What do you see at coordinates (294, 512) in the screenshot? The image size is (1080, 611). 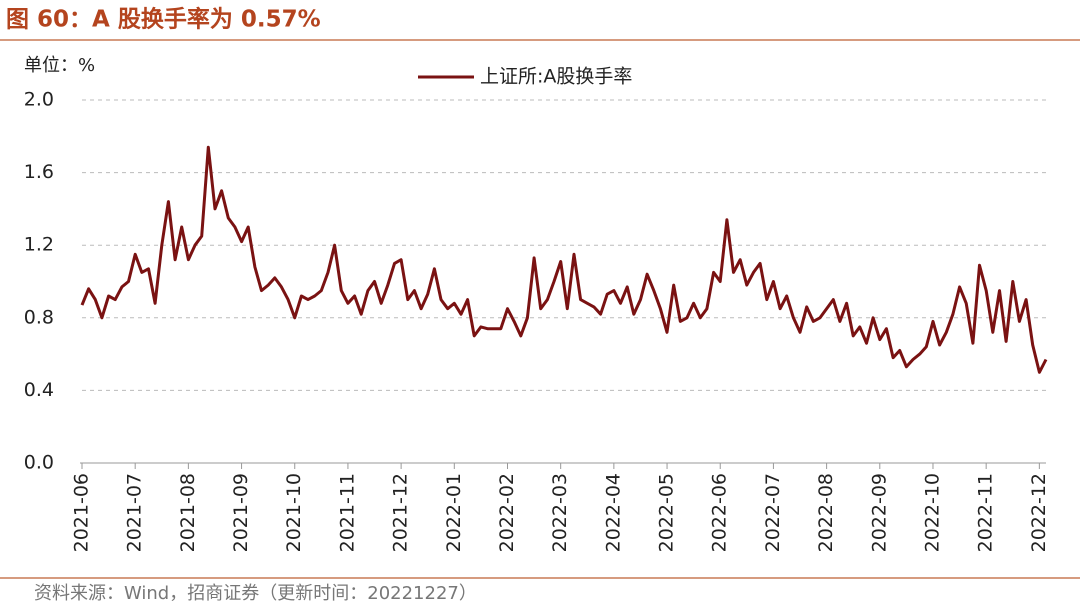 I see `x-tick-label: 2021-10` at bounding box center [294, 512].